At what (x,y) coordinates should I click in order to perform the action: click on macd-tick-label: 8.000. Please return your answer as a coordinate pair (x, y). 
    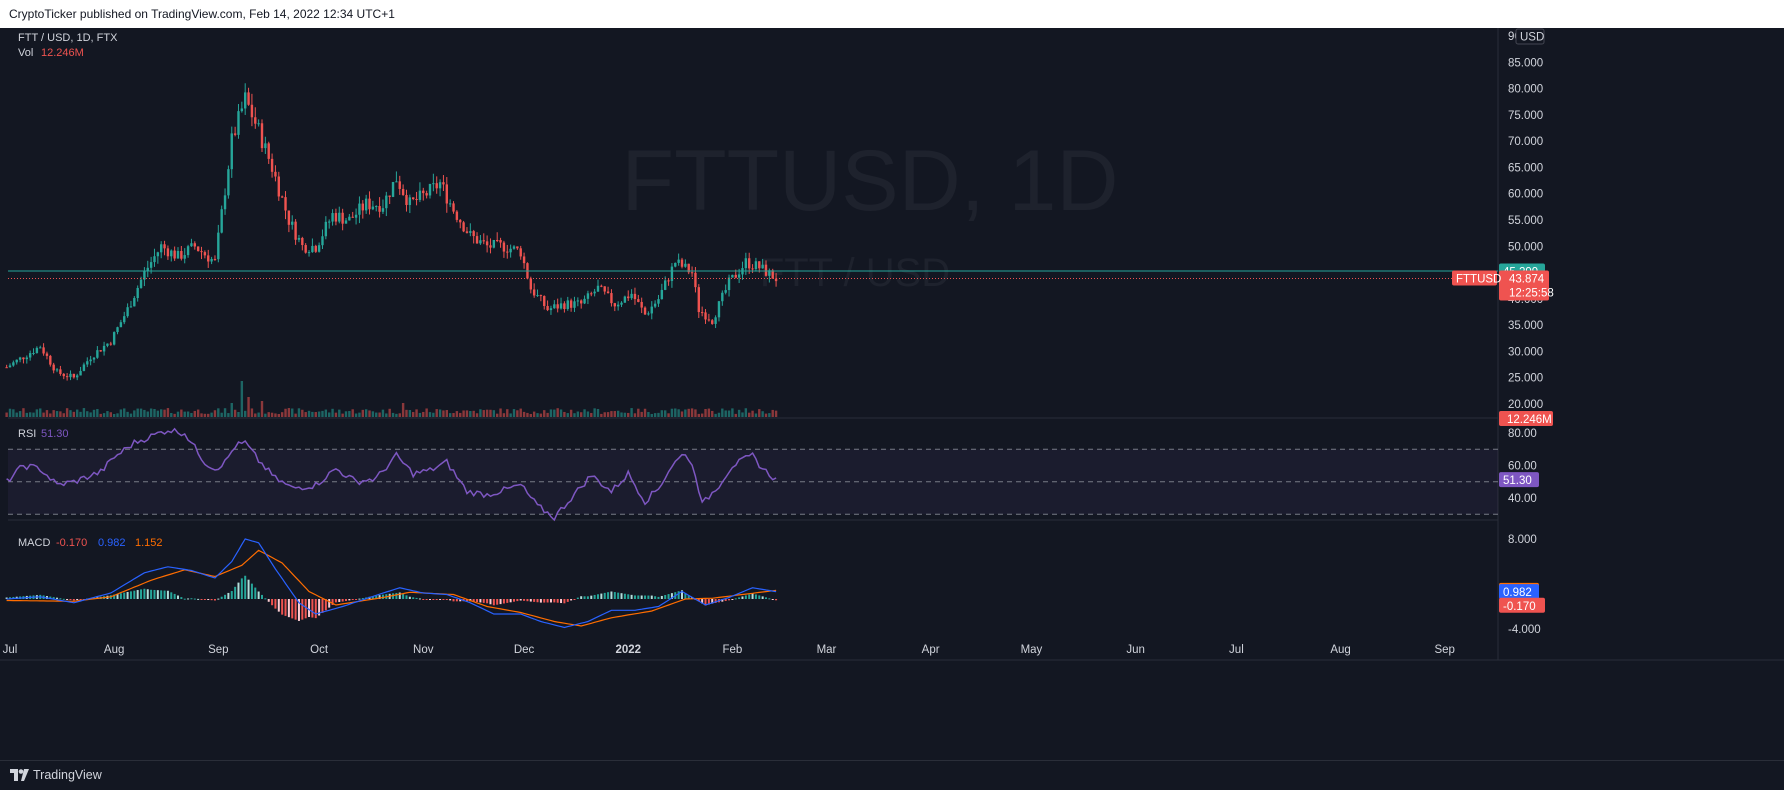
    Looking at the image, I should click on (1522, 540).